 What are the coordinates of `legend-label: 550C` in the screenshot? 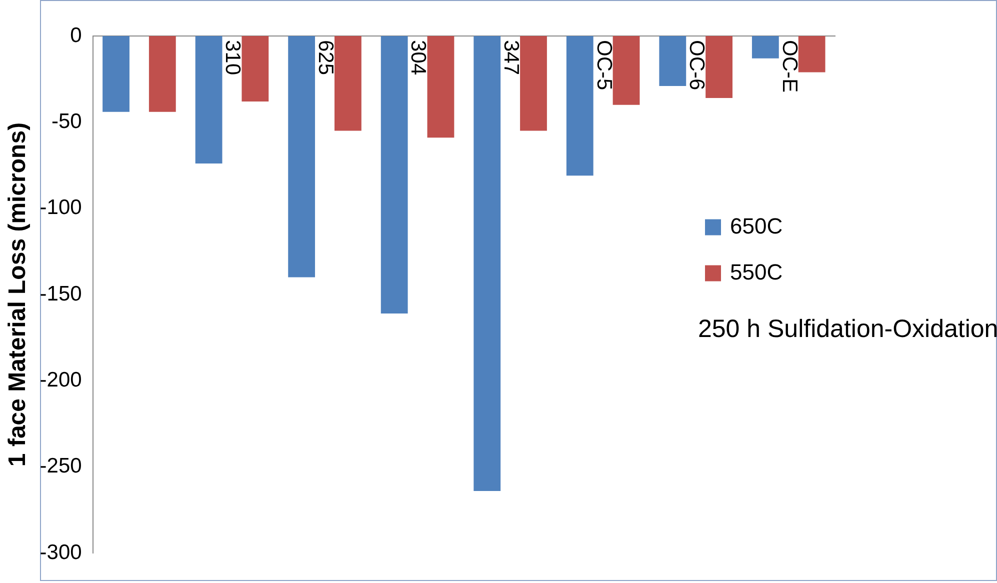 It's located at (756, 271).